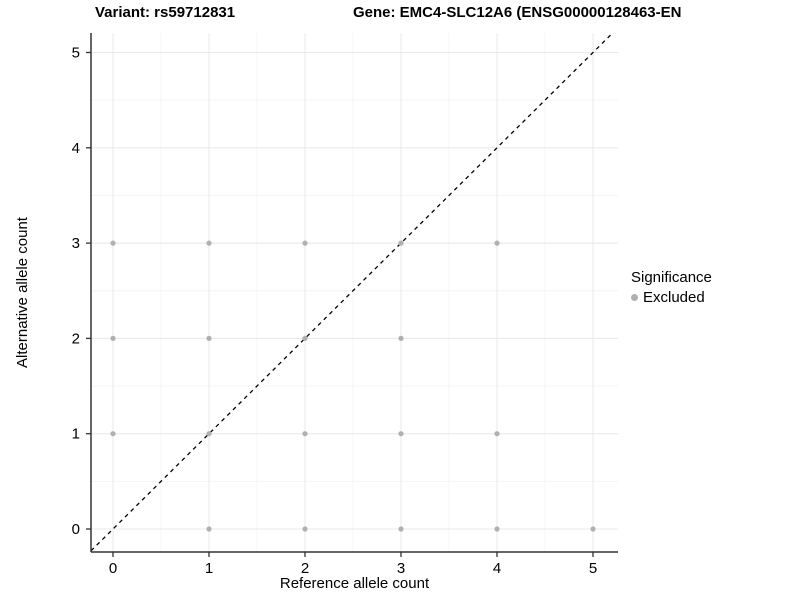  What do you see at coordinates (113, 568) in the screenshot?
I see `x-tick-label: 0` at bounding box center [113, 568].